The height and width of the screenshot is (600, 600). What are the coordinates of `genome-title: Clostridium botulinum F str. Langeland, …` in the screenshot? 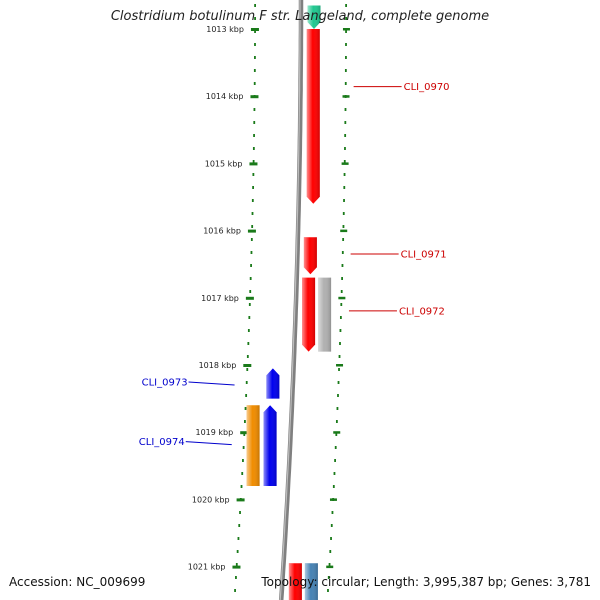 It's located at (300, 16).